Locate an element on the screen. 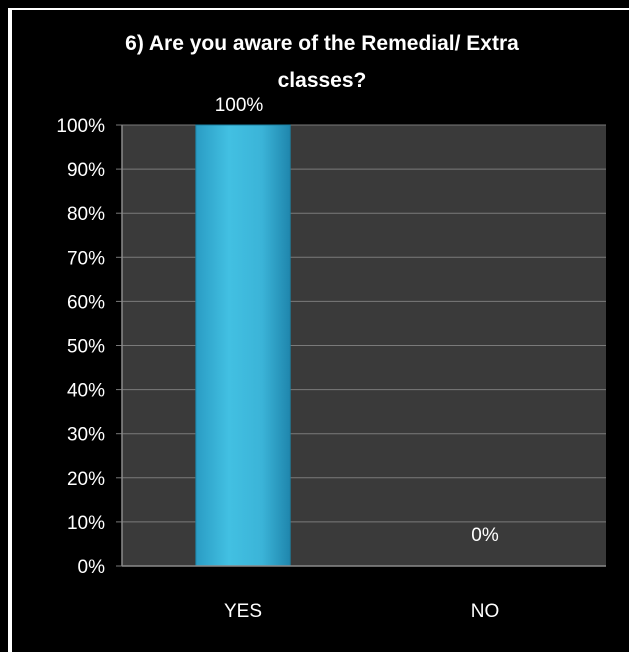 The image size is (629, 652). y-tick-label: 80% is located at coordinates (86, 214).